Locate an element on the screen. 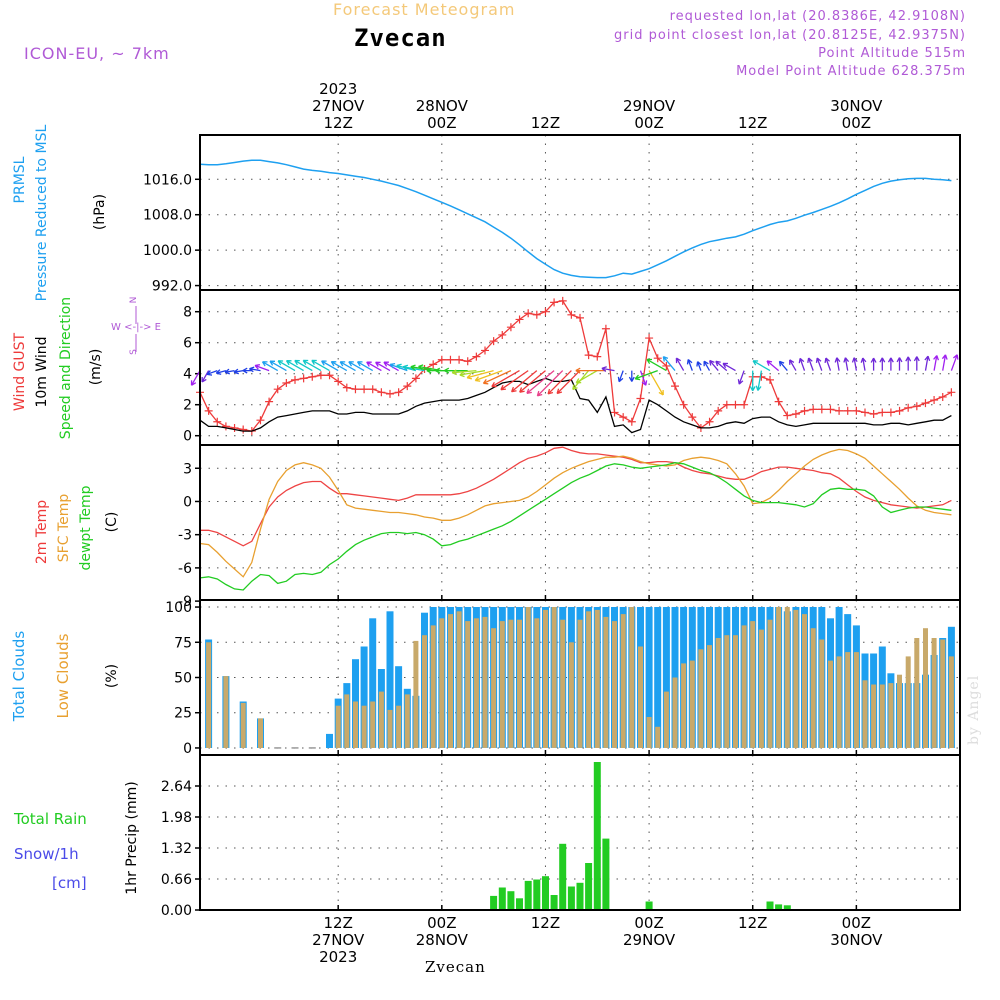 This screenshot has width=1000, height=1000. bottom-time-label: 27NOV is located at coordinates (338, 940).